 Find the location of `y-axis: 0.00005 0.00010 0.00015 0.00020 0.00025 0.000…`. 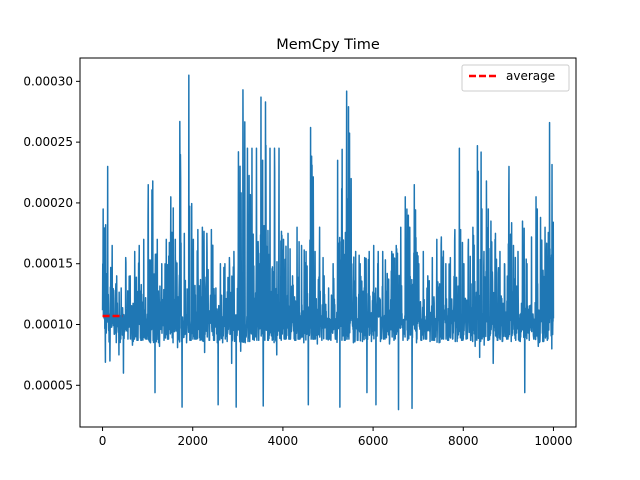

y-axis: 0.00005 0.00010 0.00015 0.00020 0.00025 0.000… is located at coordinates (51, 233).